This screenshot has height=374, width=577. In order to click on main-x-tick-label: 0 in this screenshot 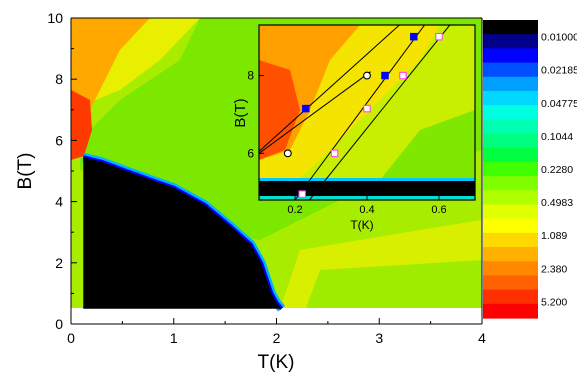, I will do `click(71, 338)`.